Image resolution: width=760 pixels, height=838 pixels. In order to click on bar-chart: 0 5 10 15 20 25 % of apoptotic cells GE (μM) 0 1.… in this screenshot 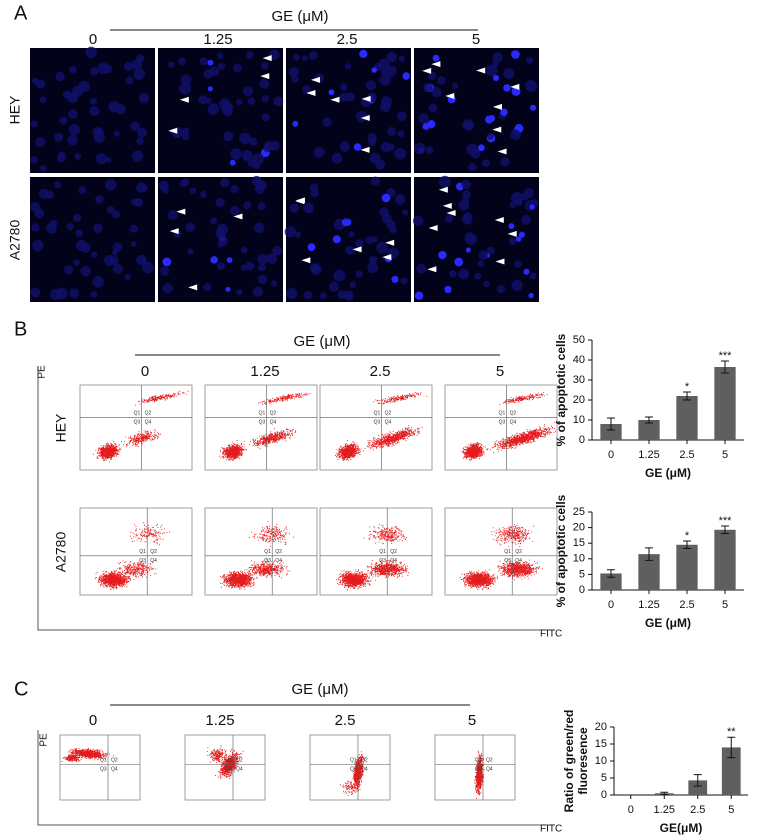, I will do `click(649, 562)`.